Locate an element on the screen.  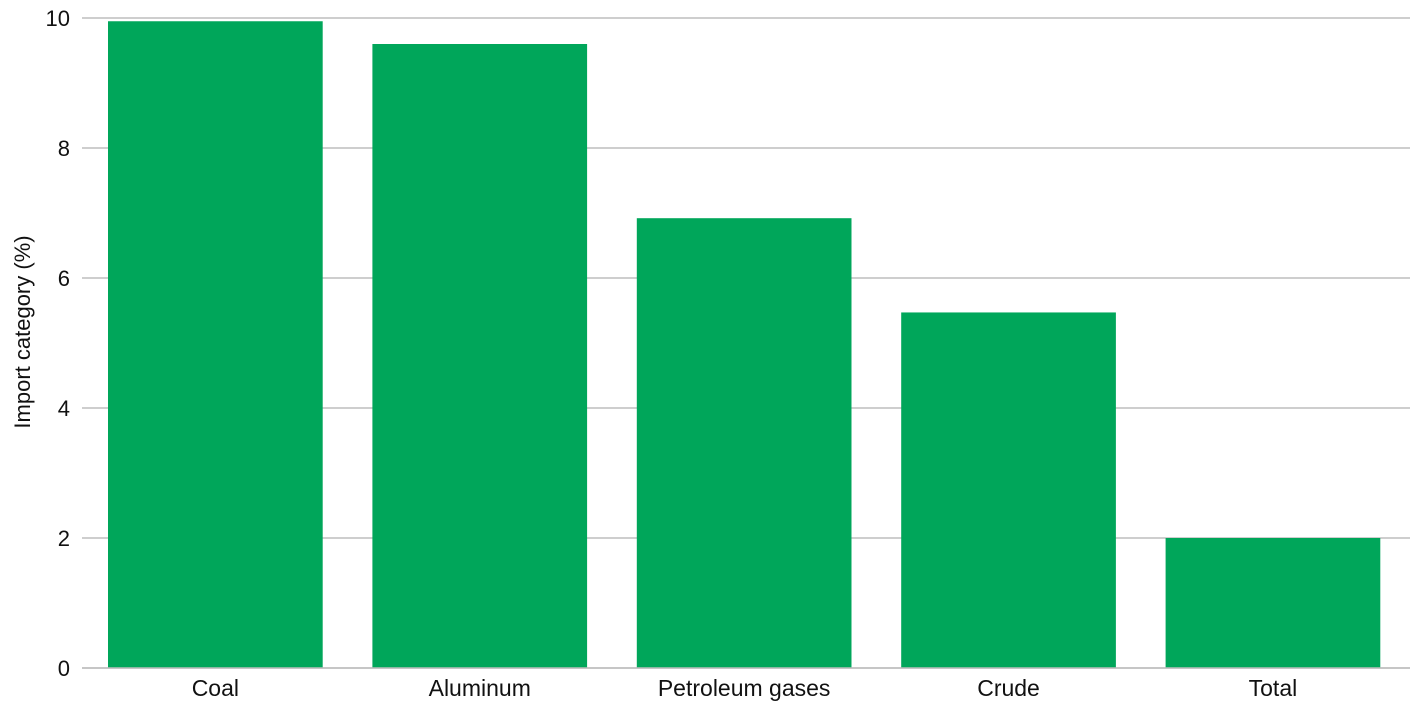
bar-coal is located at coordinates (215, 344).